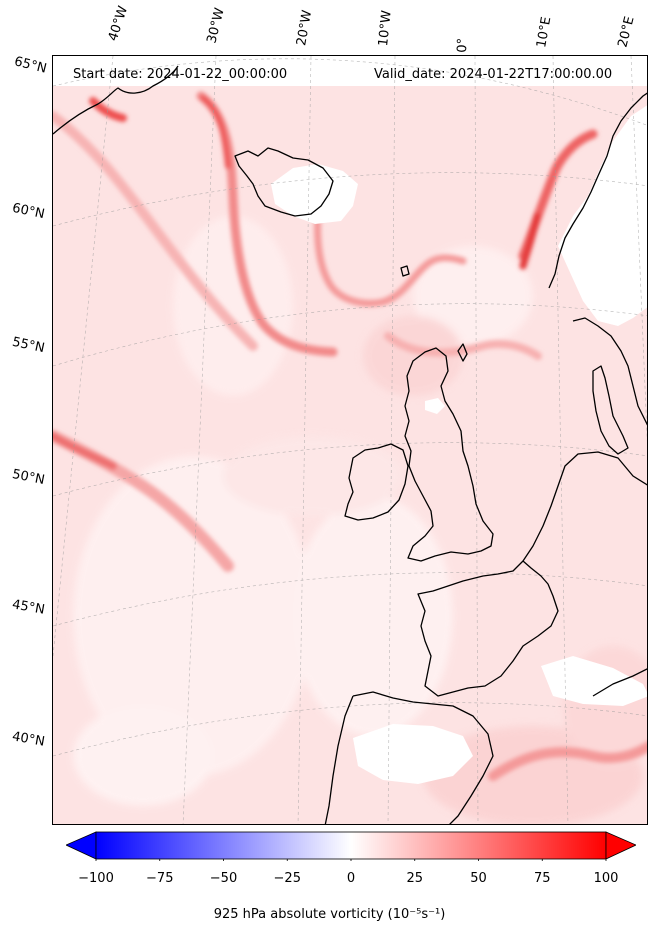 The image size is (659, 936). I want to click on coast-denmark, so click(610, 410).